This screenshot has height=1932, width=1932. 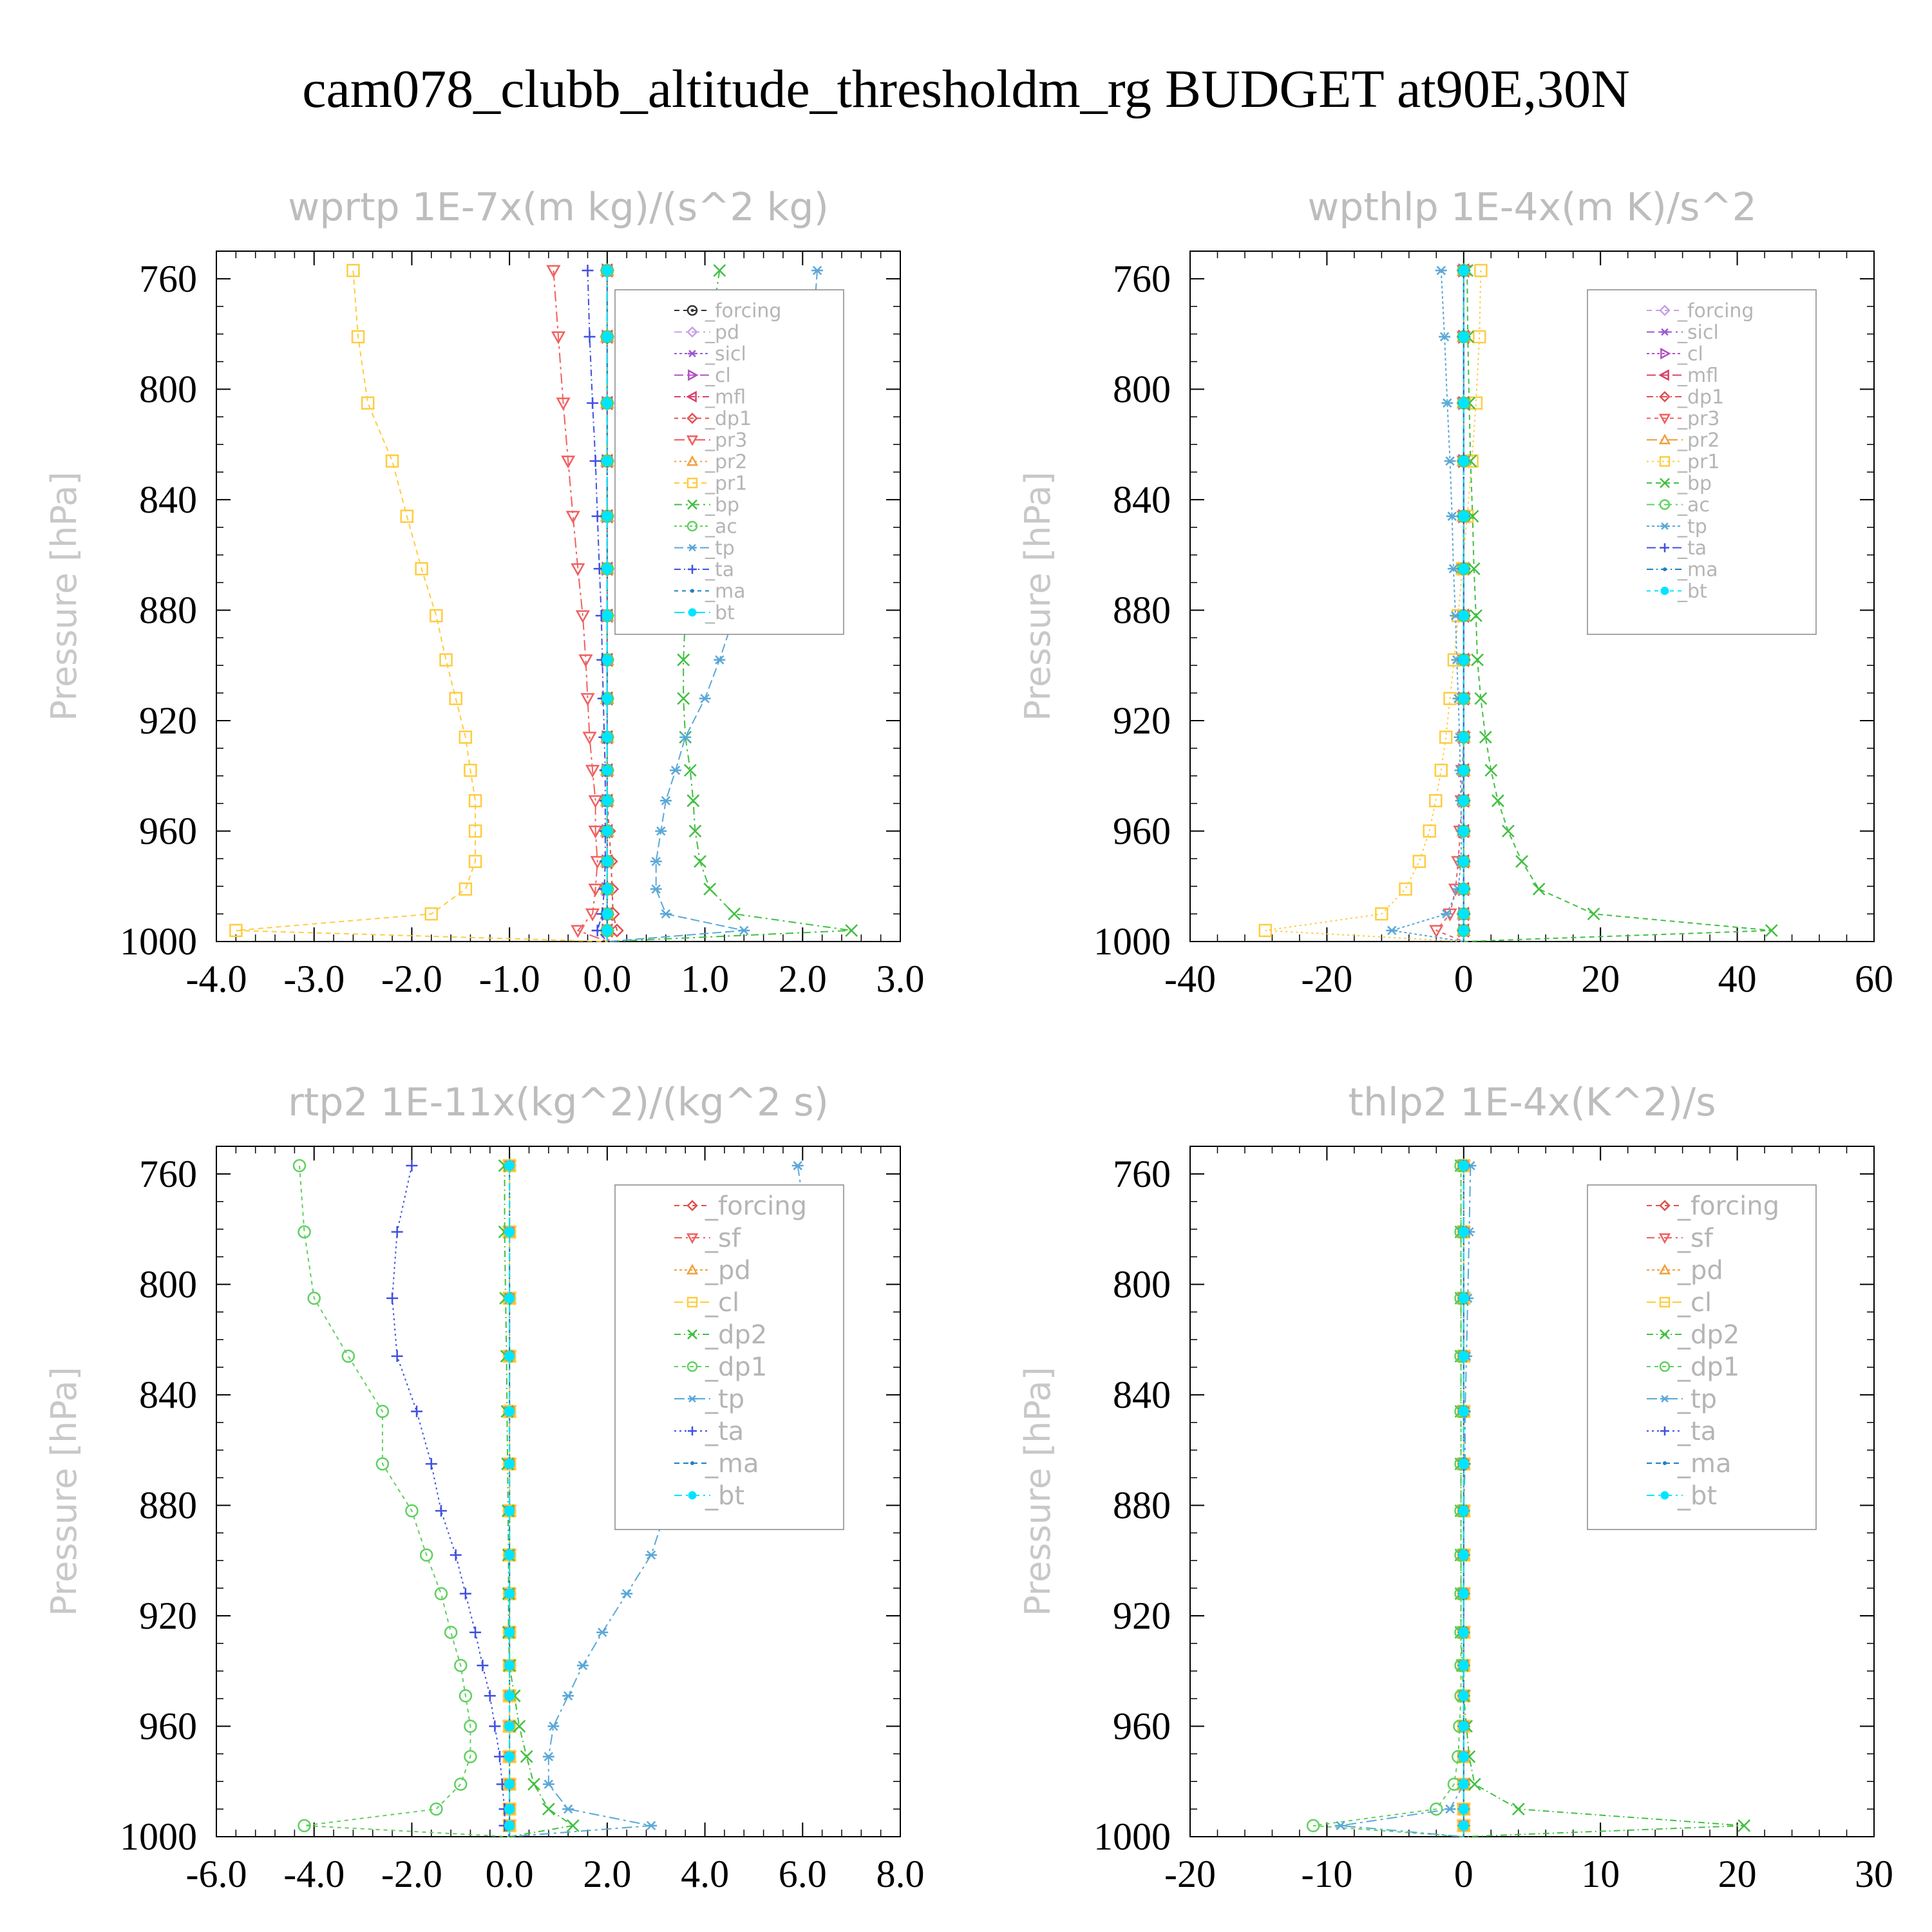 What do you see at coordinates (1326, 979) in the screenshot?
I see `x-tick-label: -20` at bounding box center [1326, 979].